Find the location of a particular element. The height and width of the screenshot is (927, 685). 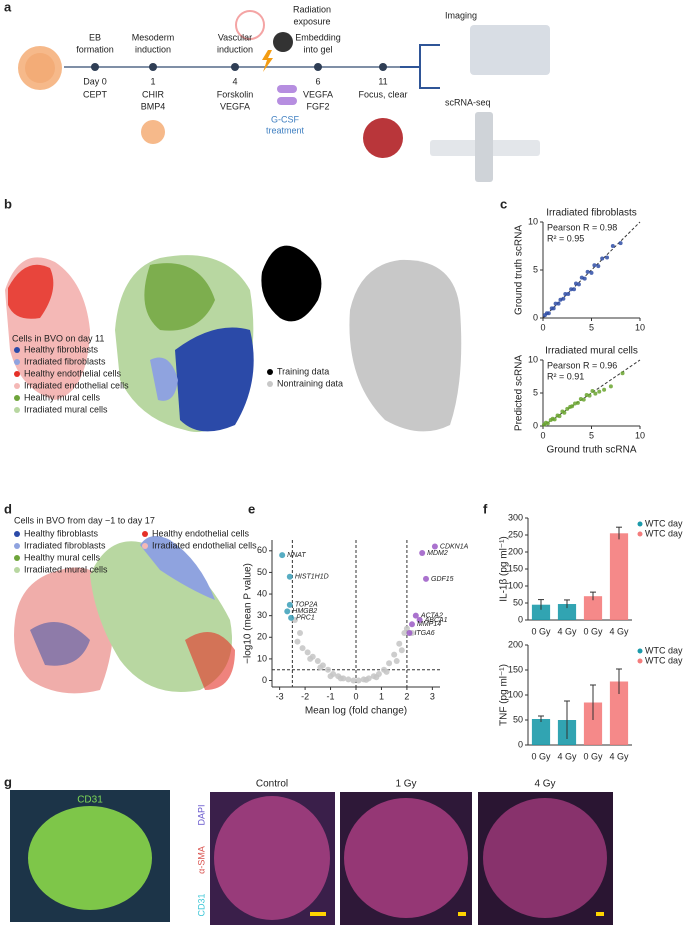

y-tick-label: 150 is located at coordinates (515, 669).